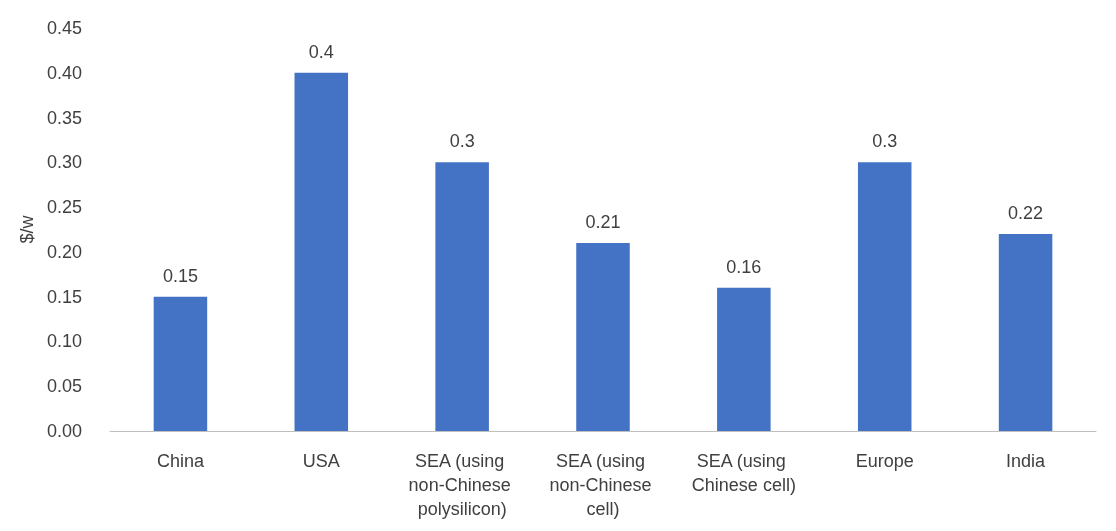 The height and width of the screenshot is (531, 1116). What do you see at coordinates (27, 229) in the screenshot?
I see `y-axis-title: $/w` at bounding box center [27, 229].